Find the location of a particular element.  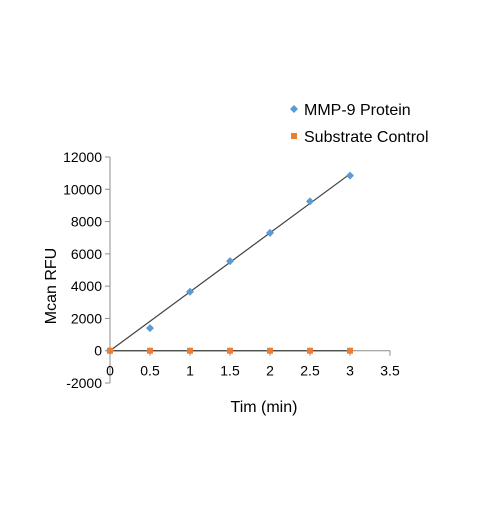

legend-label: MMP-9 Protein is located at coordinates (357, 110).